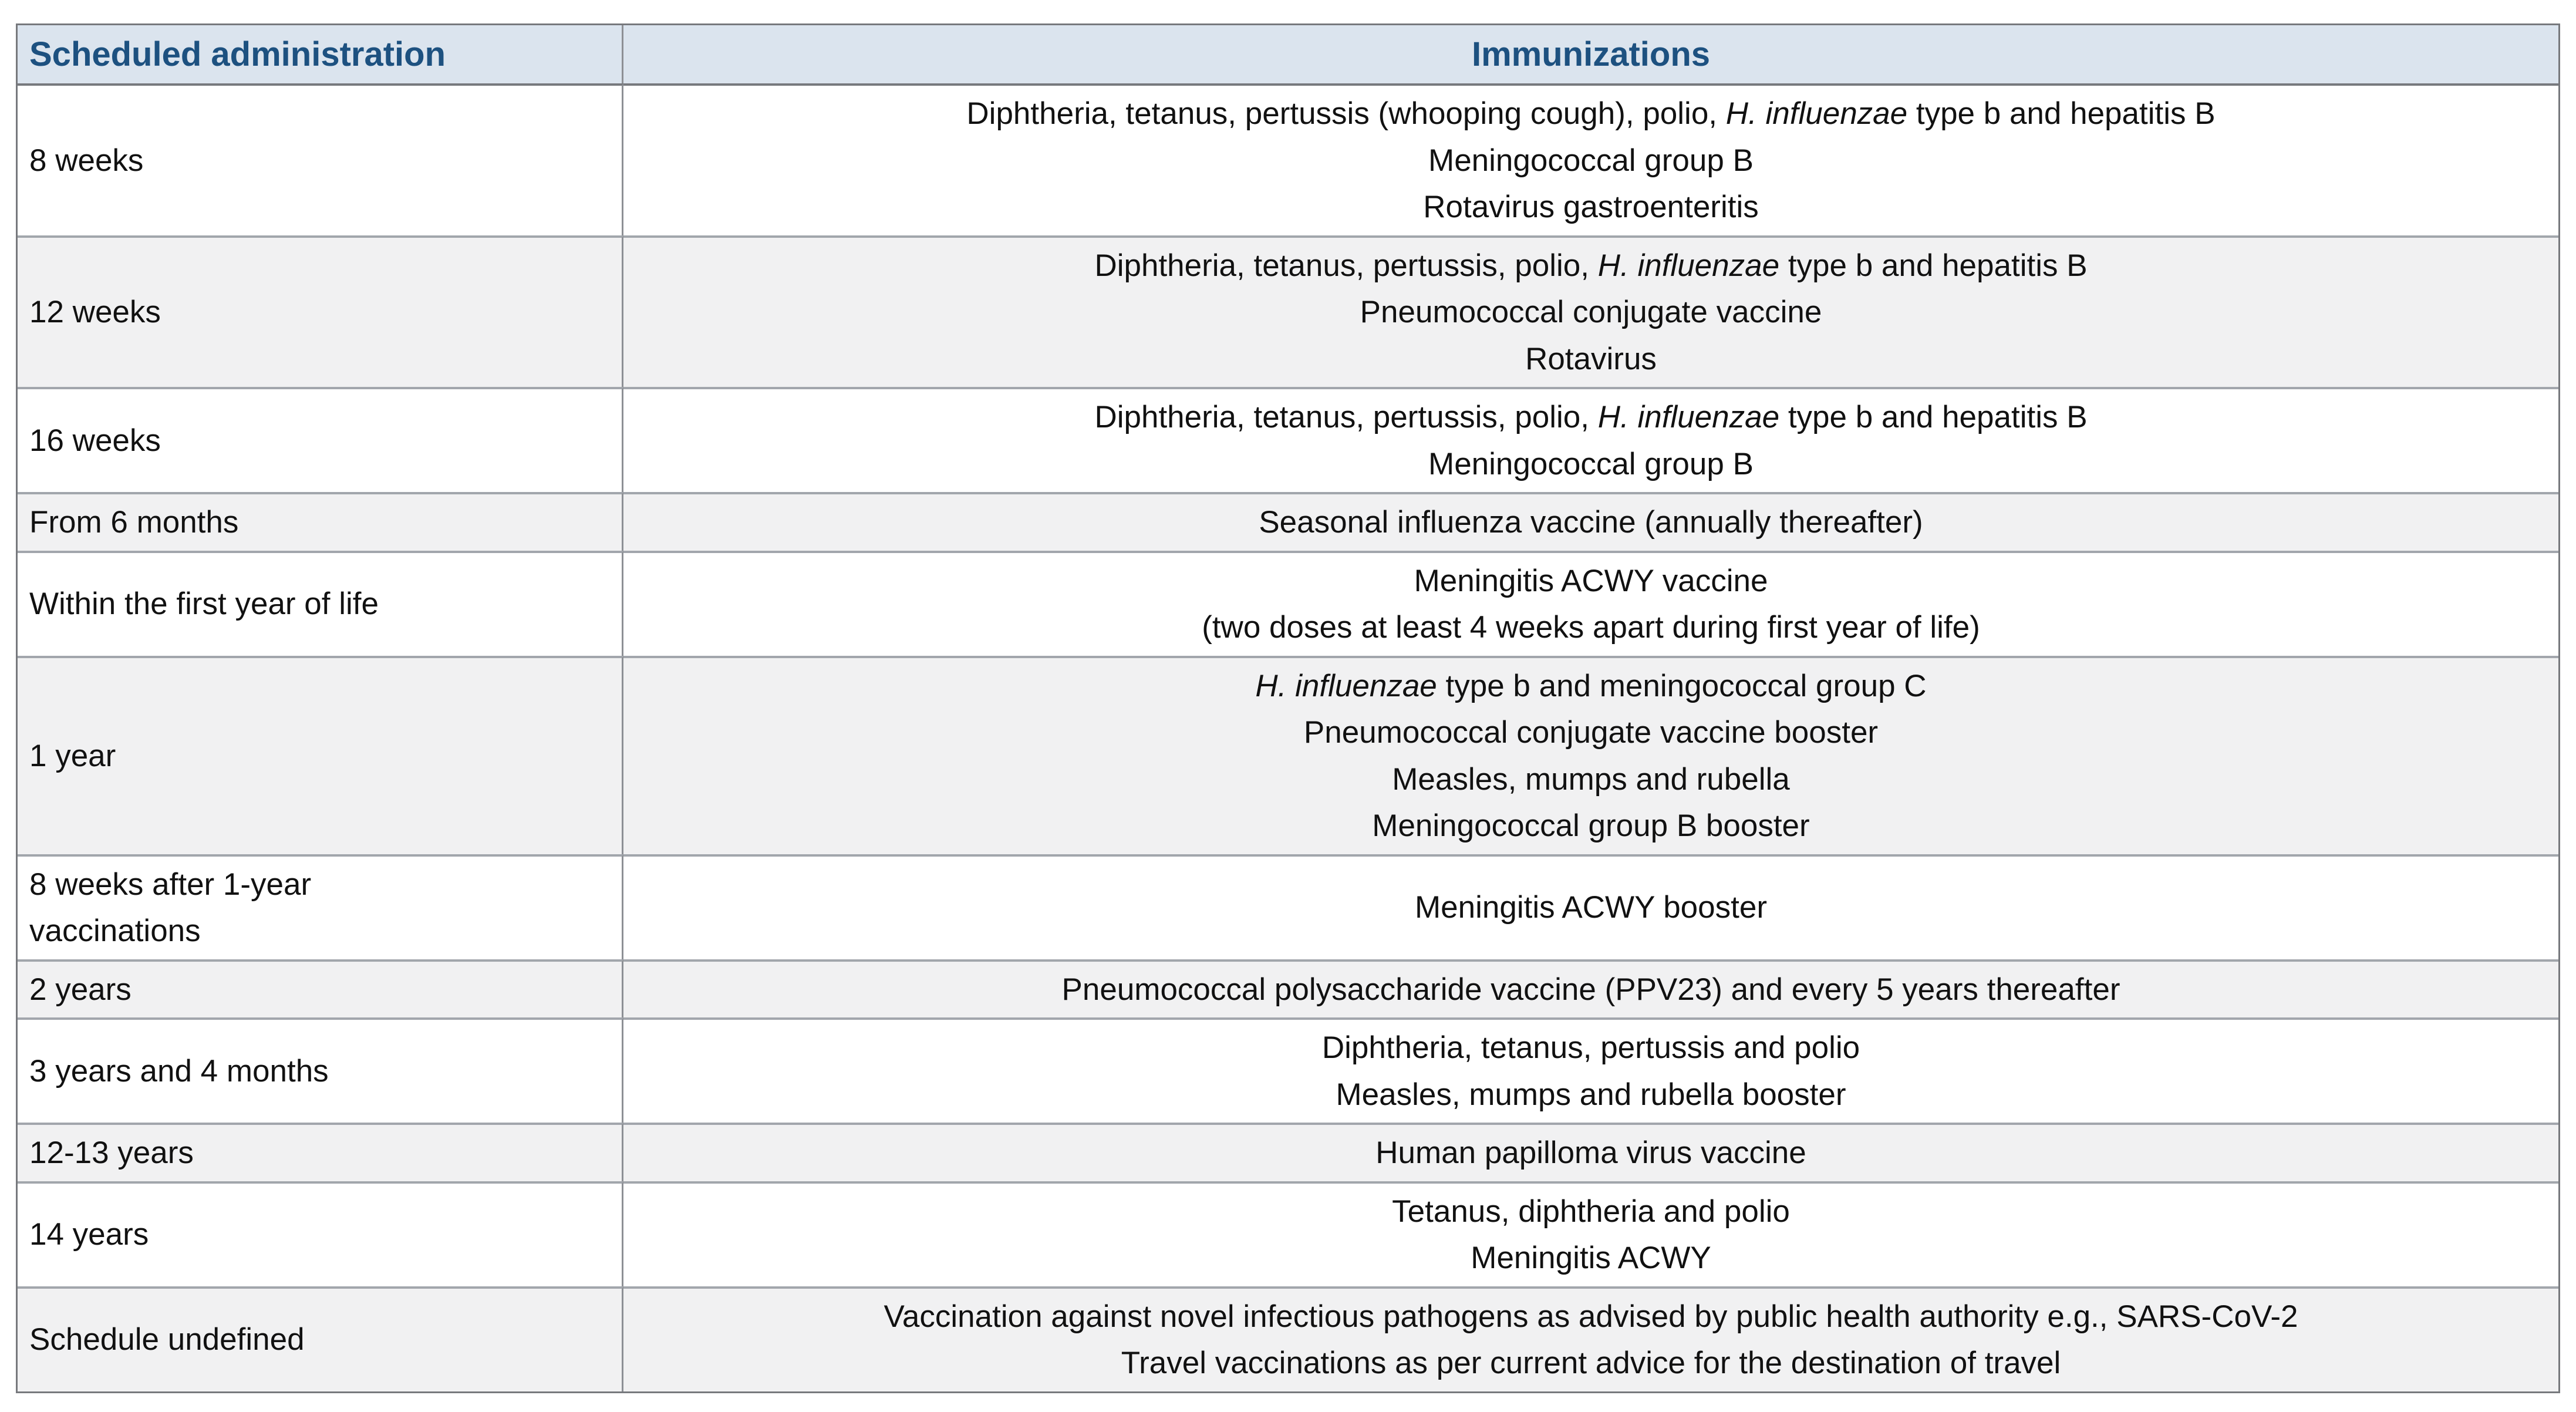 This screenshot has width=2576, height=1412. What do you see at coordinates (1590, 54) in the screenshot?
I see `column-header-immunizations: Immunizations` at bounding box center [1590, 54].